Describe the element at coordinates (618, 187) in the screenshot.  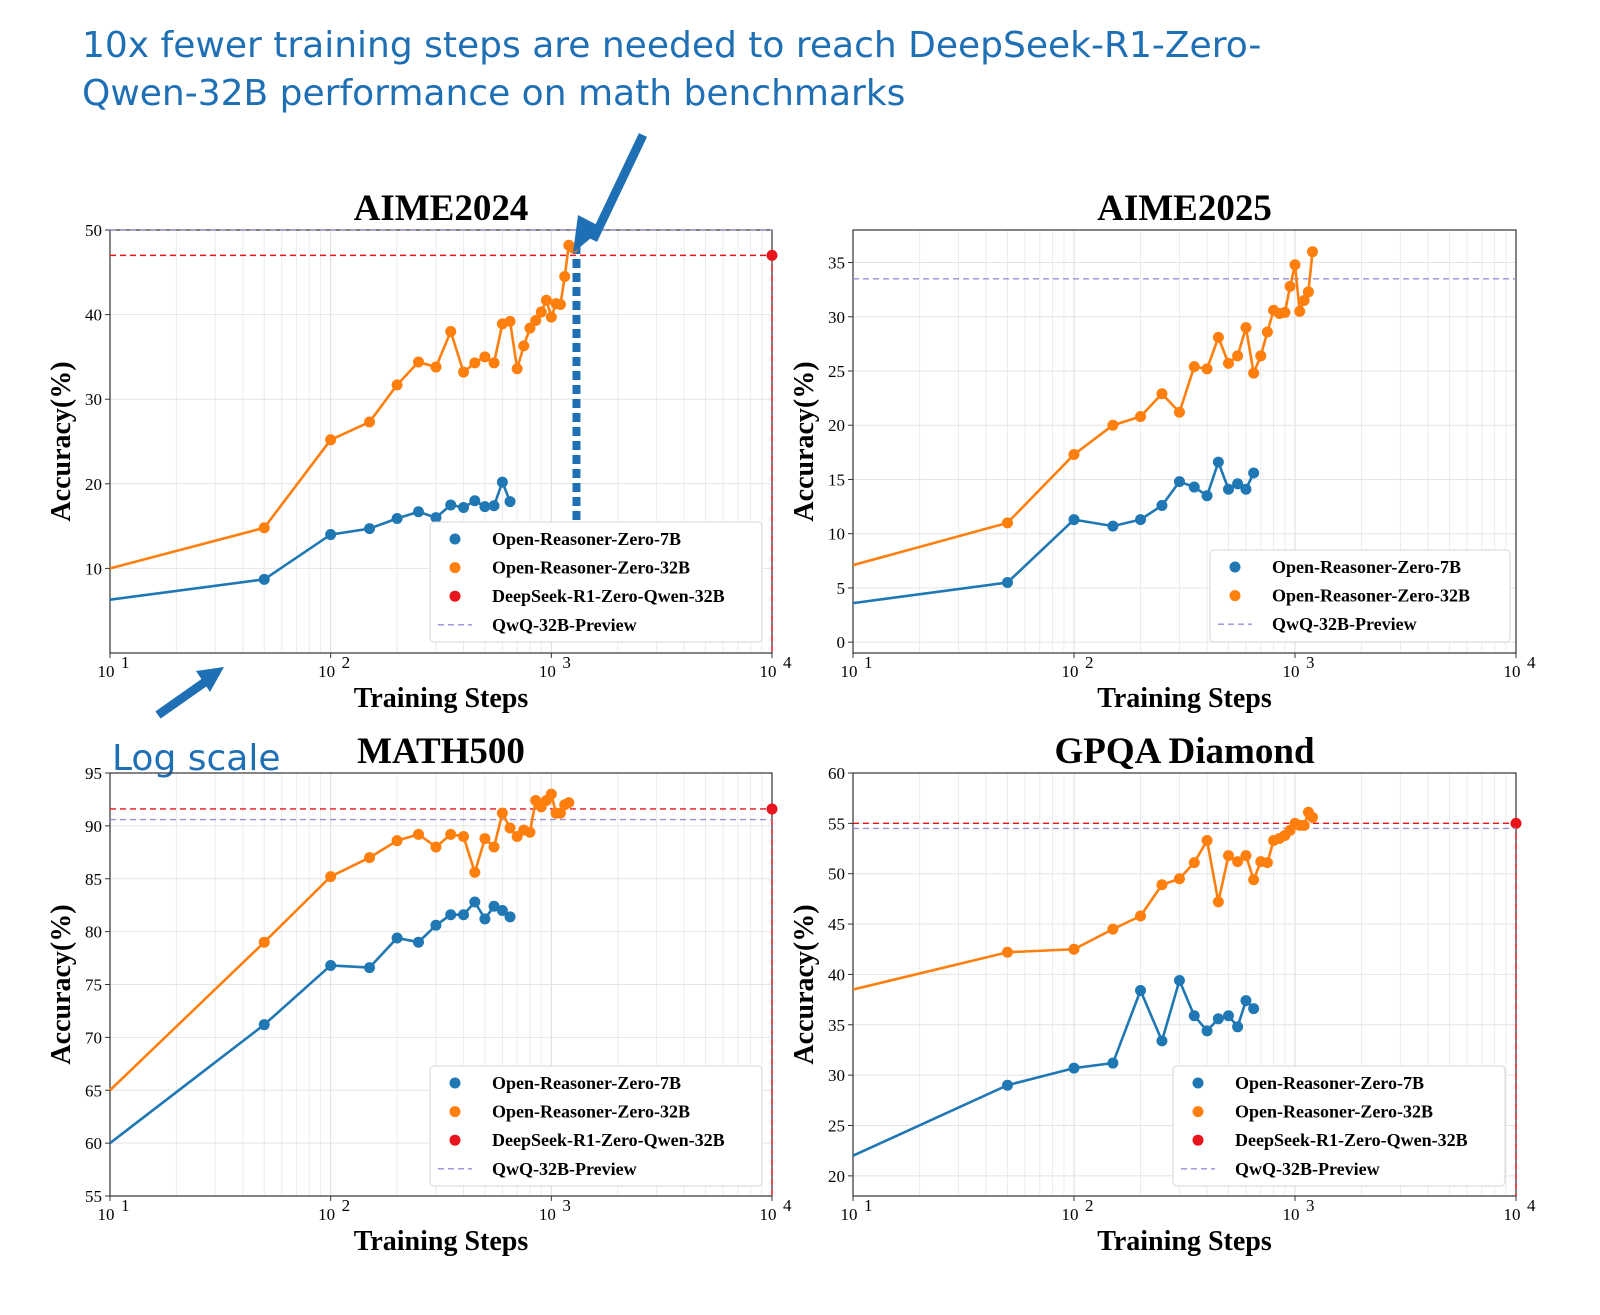
I see `headline-arrow` at that location.